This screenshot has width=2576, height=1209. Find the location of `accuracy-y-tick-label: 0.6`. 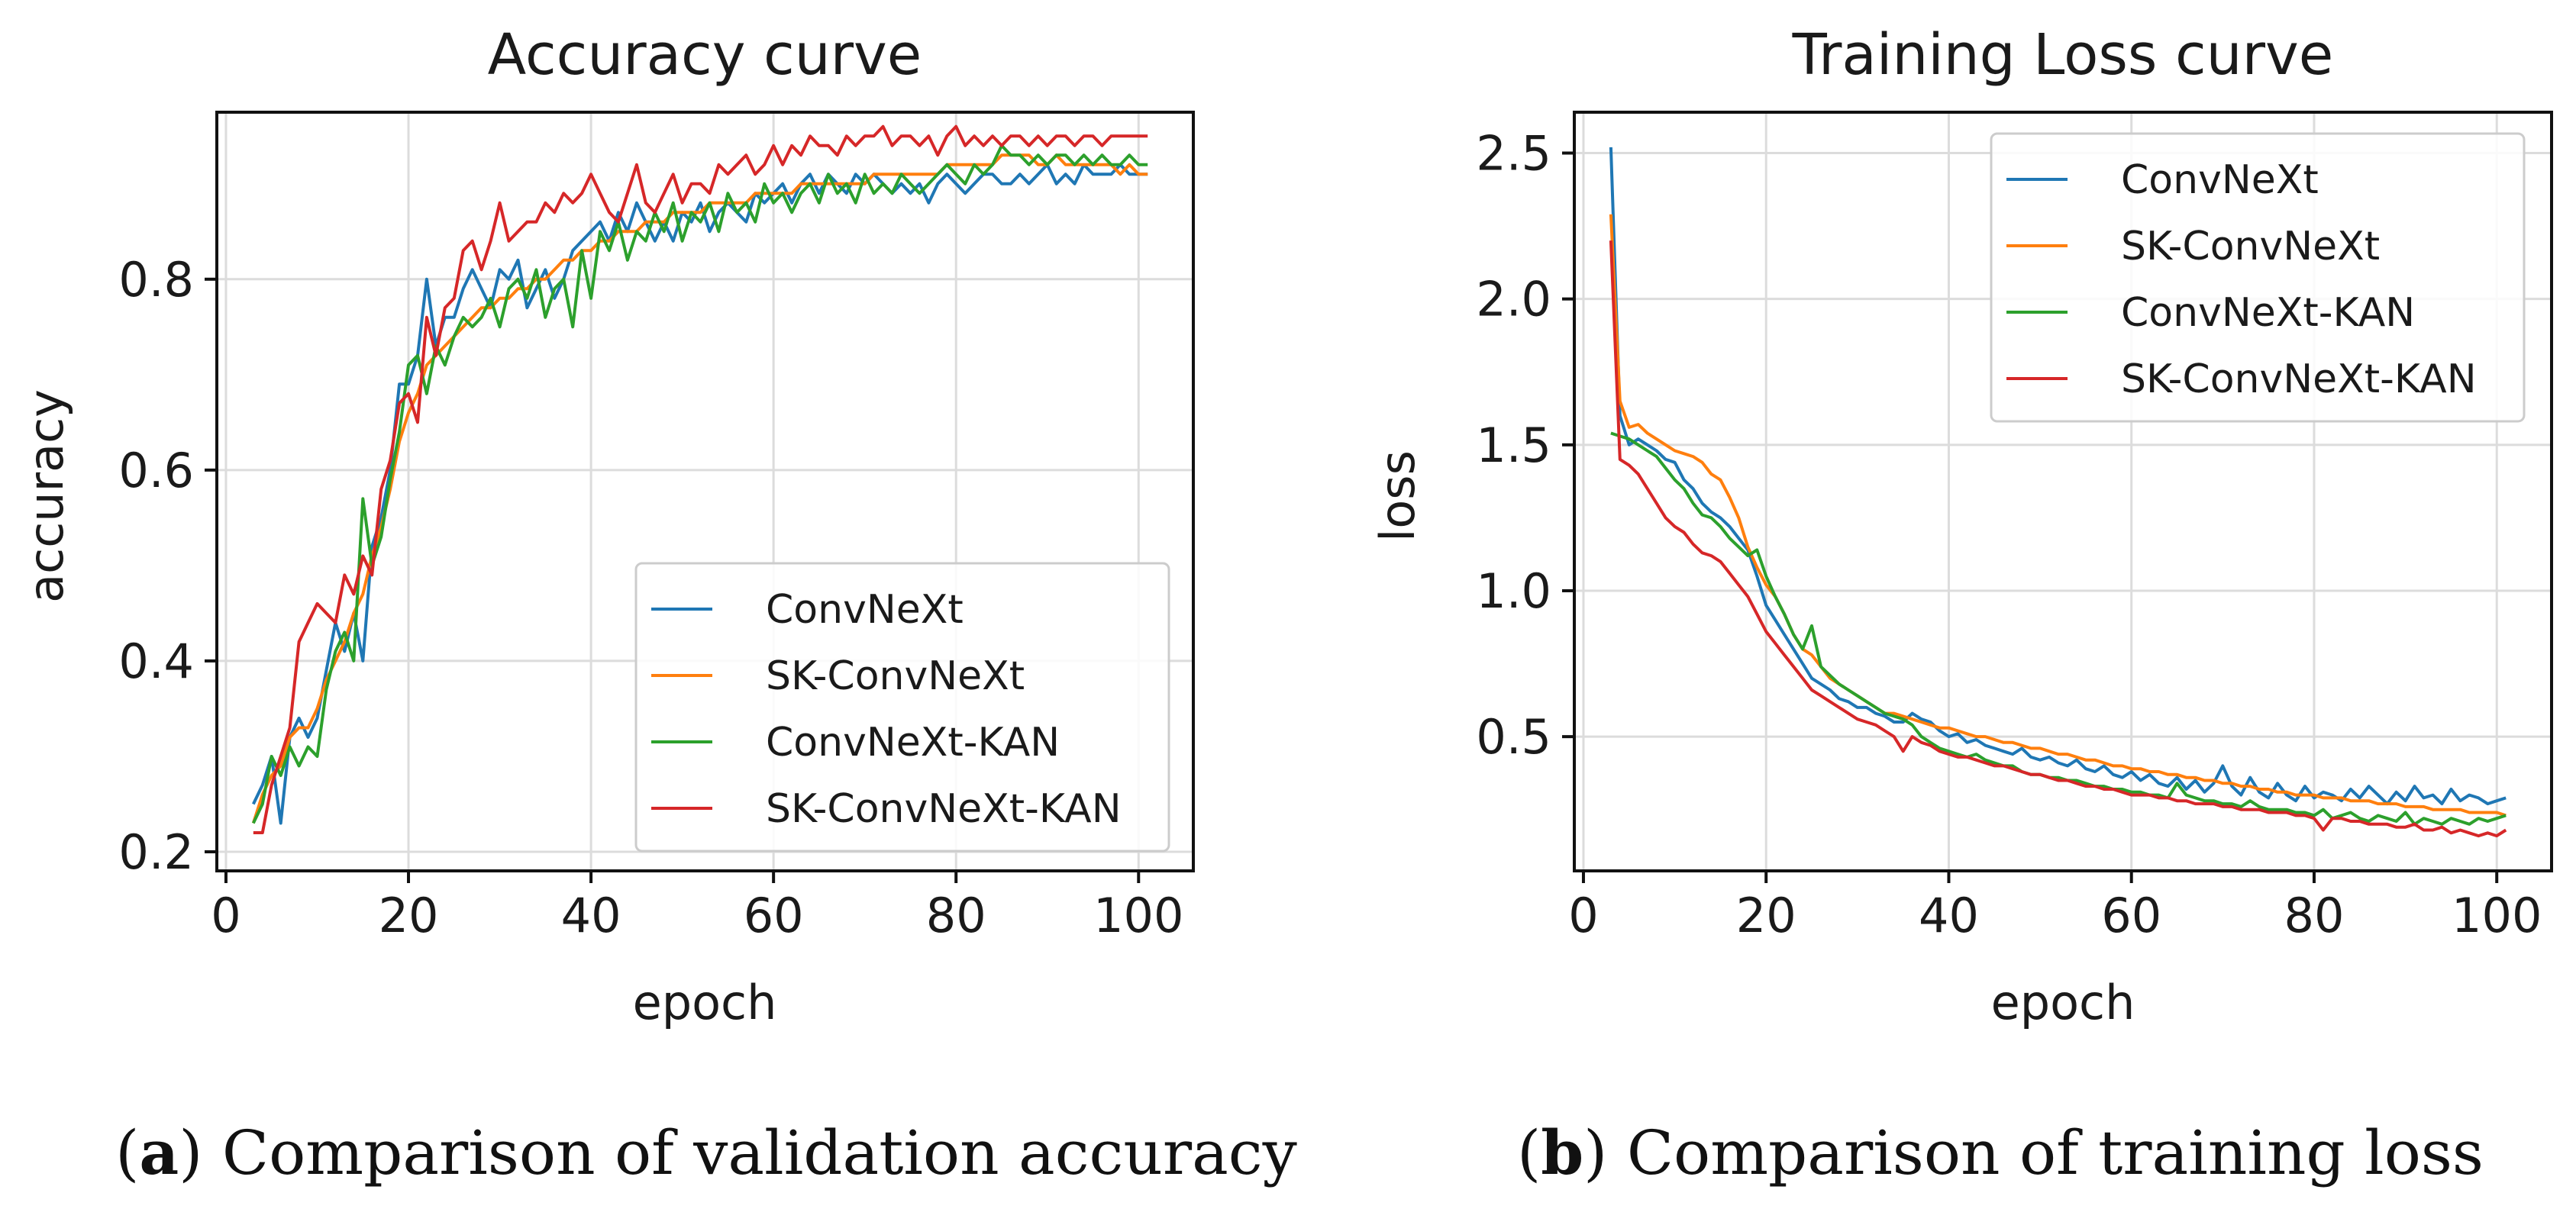

accuracy-y-tick-label: 0.6 is located at coordinates (156, 470).